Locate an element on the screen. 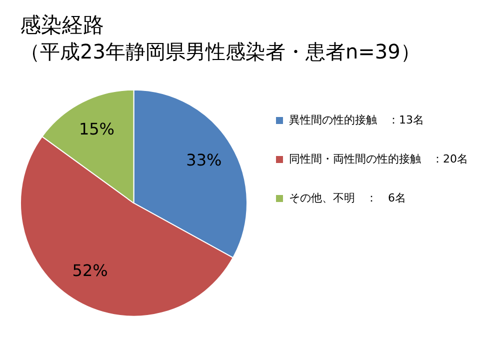 Image resolution: width=479 pixels, height=359 pixels. legend-label: その他、不明 ： 6名 is located at coordinates (347, 197).